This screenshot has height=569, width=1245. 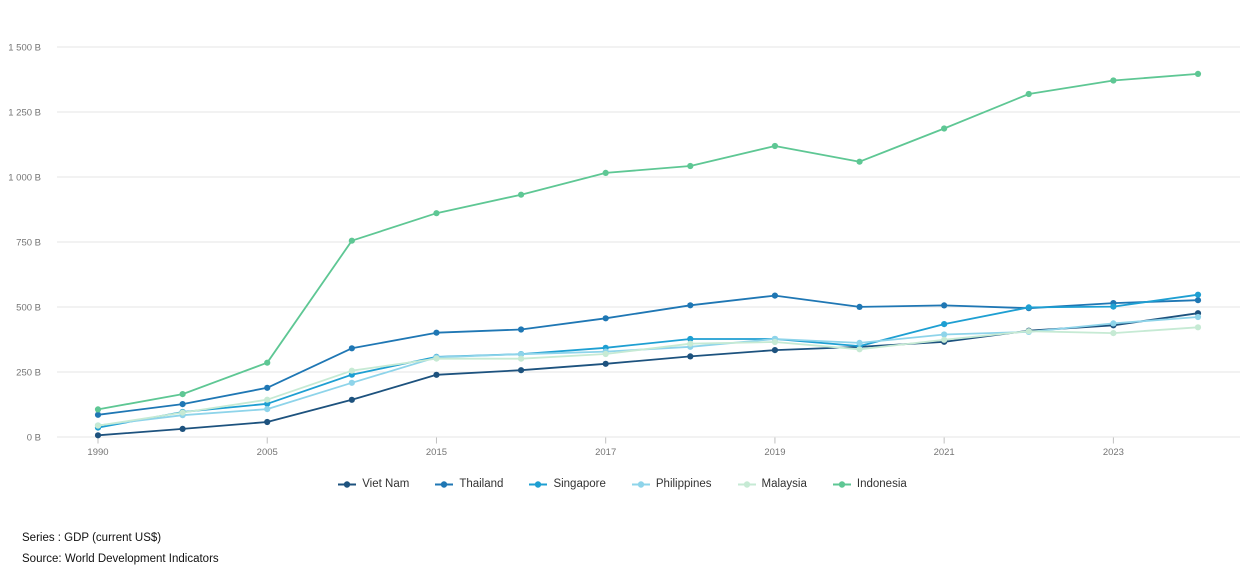 What do you see at coordinates (579, 484) in the screenshot?
I see `legend-label: Singapore` at bounding box center [579, 484].